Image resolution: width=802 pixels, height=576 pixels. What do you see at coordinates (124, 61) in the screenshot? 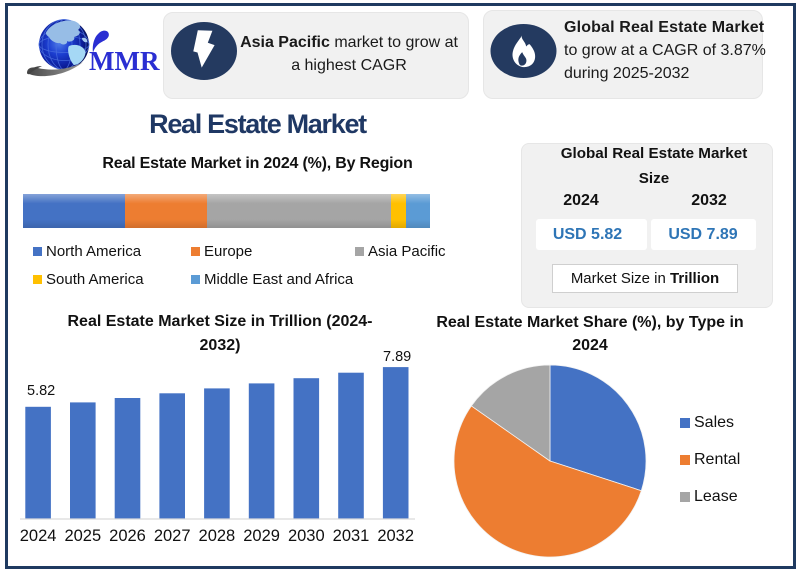
I see `svg-text: MMR` at bounding box center [124, 61].